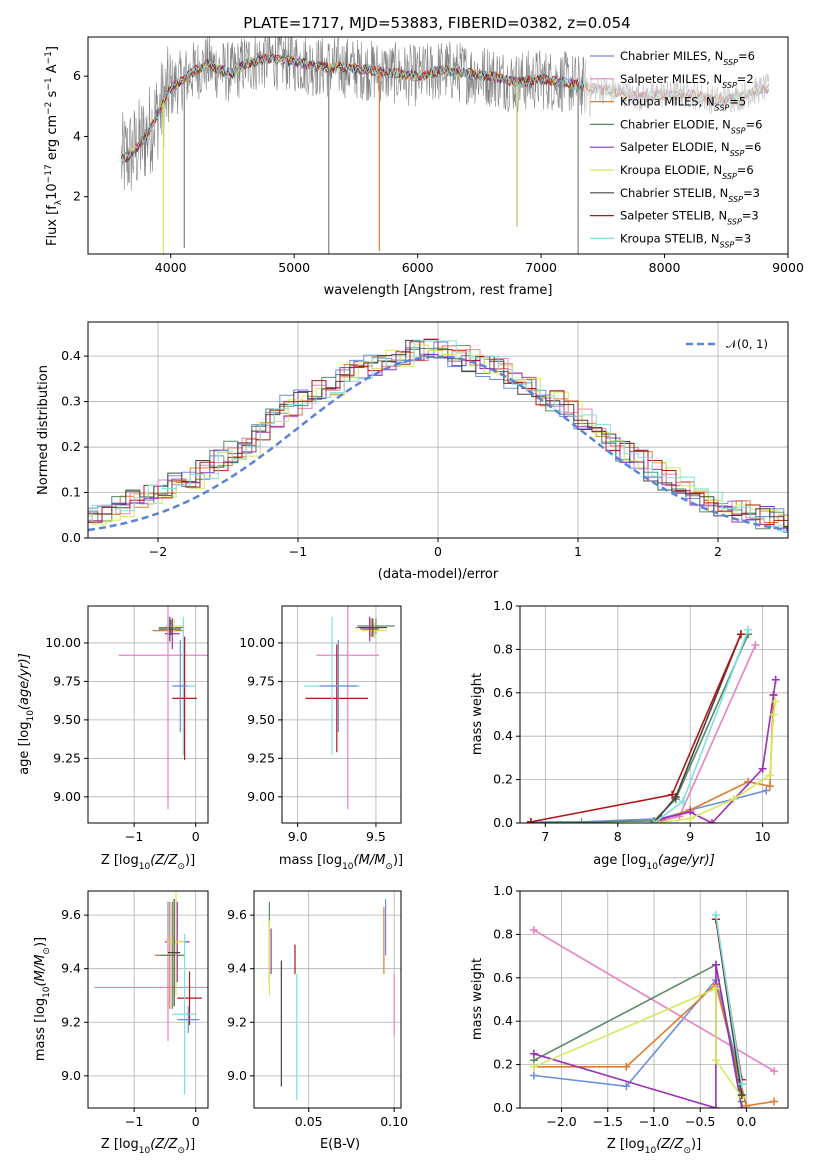 The width and height of the screenshot is (819, 1170). Describe the element at coordinates (691, 126) in the screenshot. I see `legend-label-3: Chabrier ELODIE, NSSP=6` at that location.